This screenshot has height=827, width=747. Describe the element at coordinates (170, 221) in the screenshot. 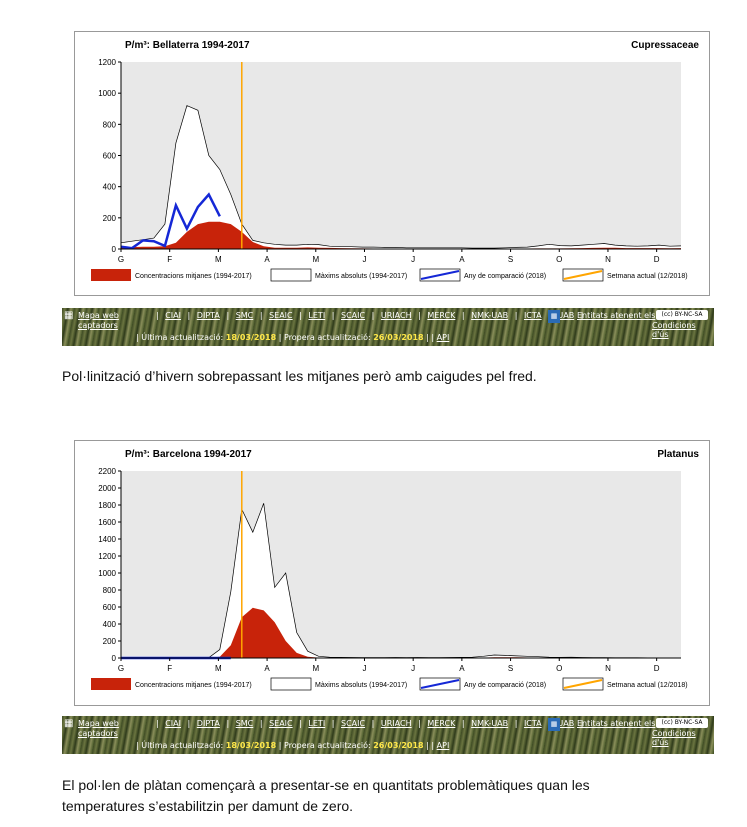

I see `comparison-series-line` at that location.